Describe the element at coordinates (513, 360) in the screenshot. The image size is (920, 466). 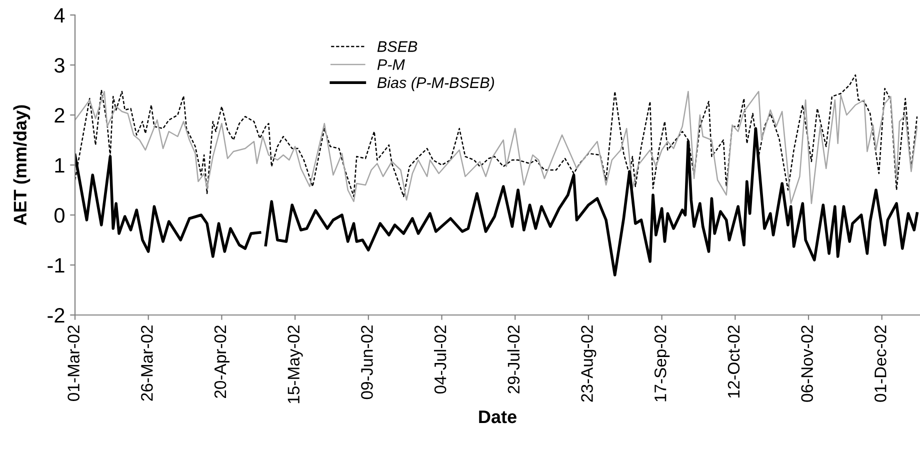
I see `x-tick-label: 29-Jul-02` at that location.